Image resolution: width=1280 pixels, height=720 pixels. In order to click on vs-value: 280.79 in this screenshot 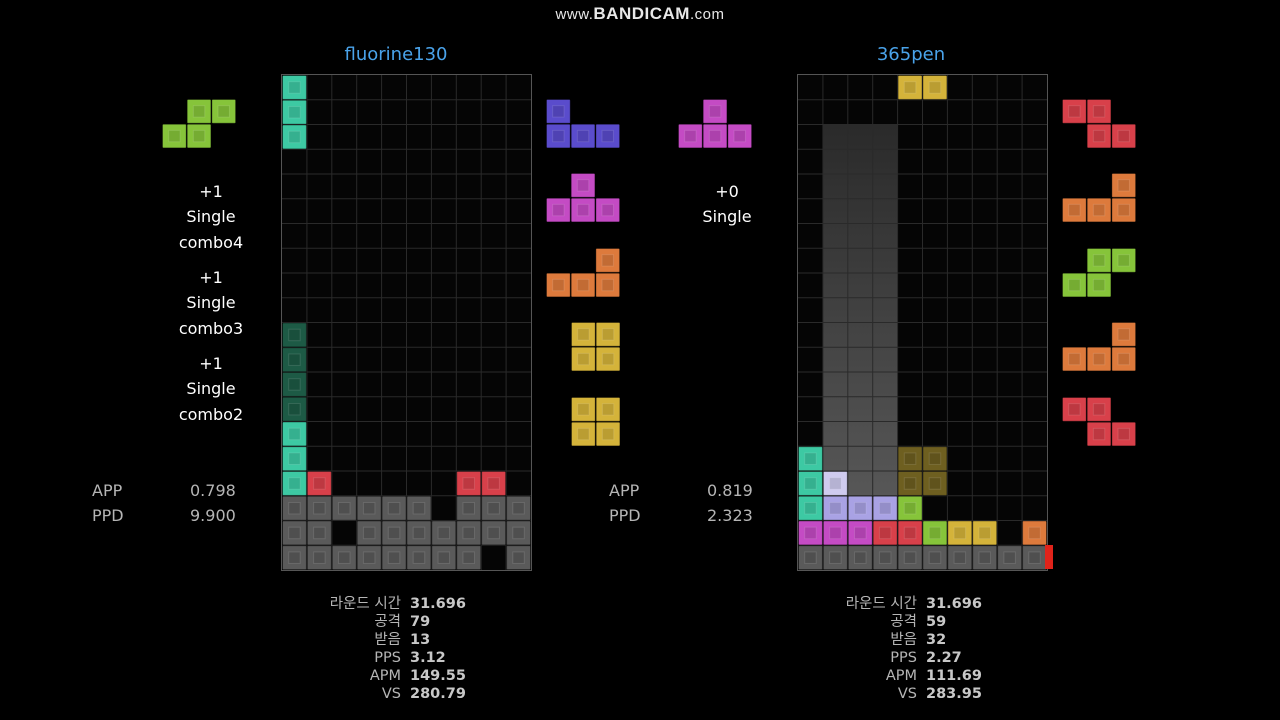, I will do `click(438, 694)`.